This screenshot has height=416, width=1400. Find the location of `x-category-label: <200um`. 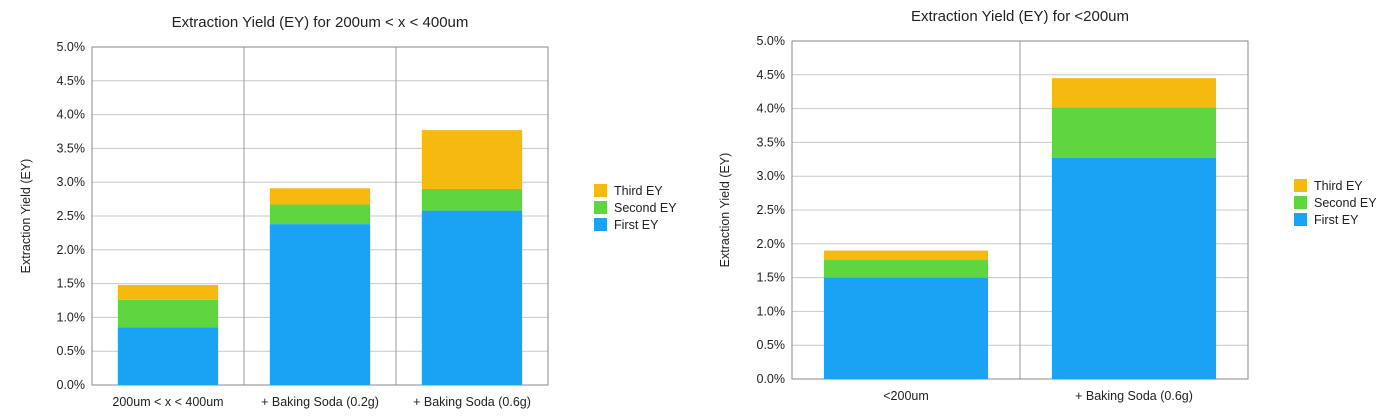

x-category-label: <200um is located at coordinates (906, 396).